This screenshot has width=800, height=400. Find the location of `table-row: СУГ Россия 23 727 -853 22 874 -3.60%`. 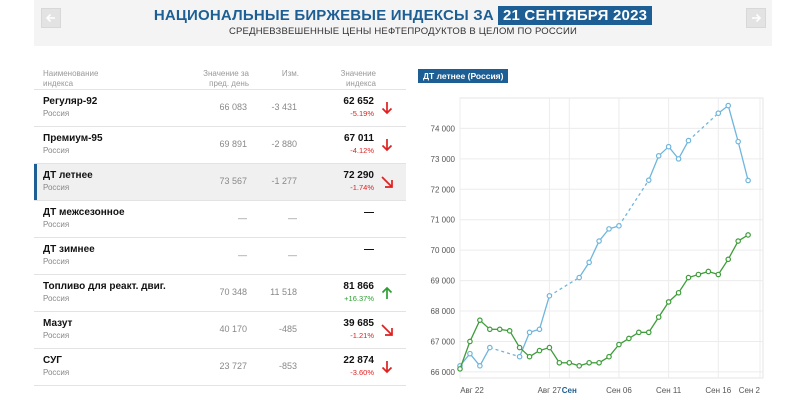

table-row: СУГ Россия 23 727 -853 22 874 -3.60% is located at coordinates (220, 367).